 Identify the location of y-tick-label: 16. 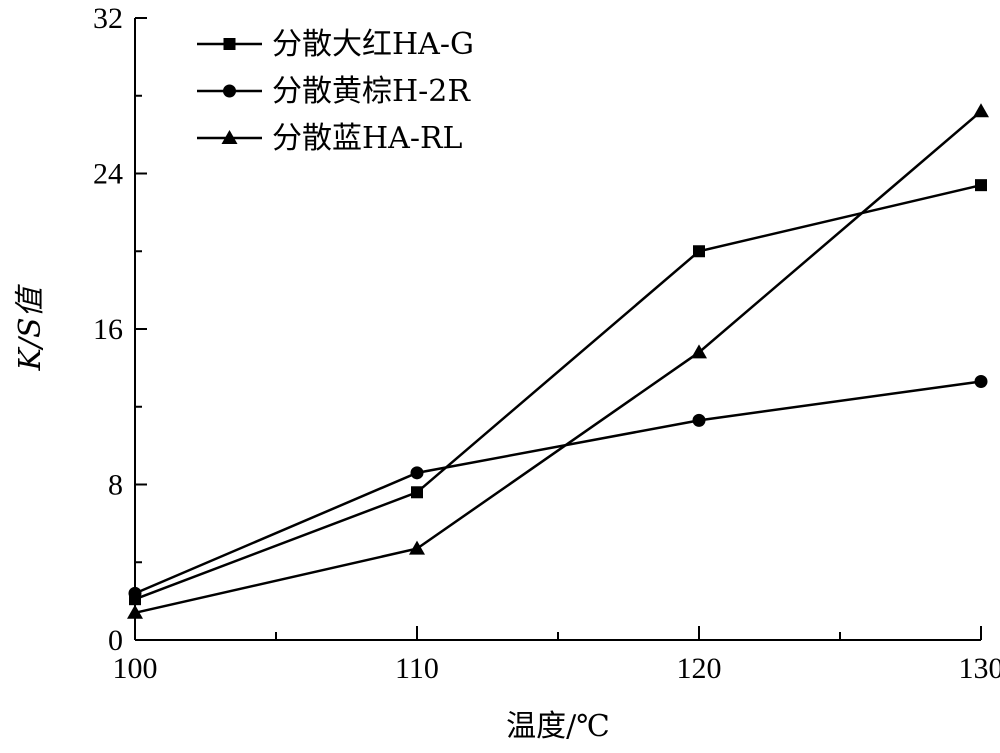
(108, 329).